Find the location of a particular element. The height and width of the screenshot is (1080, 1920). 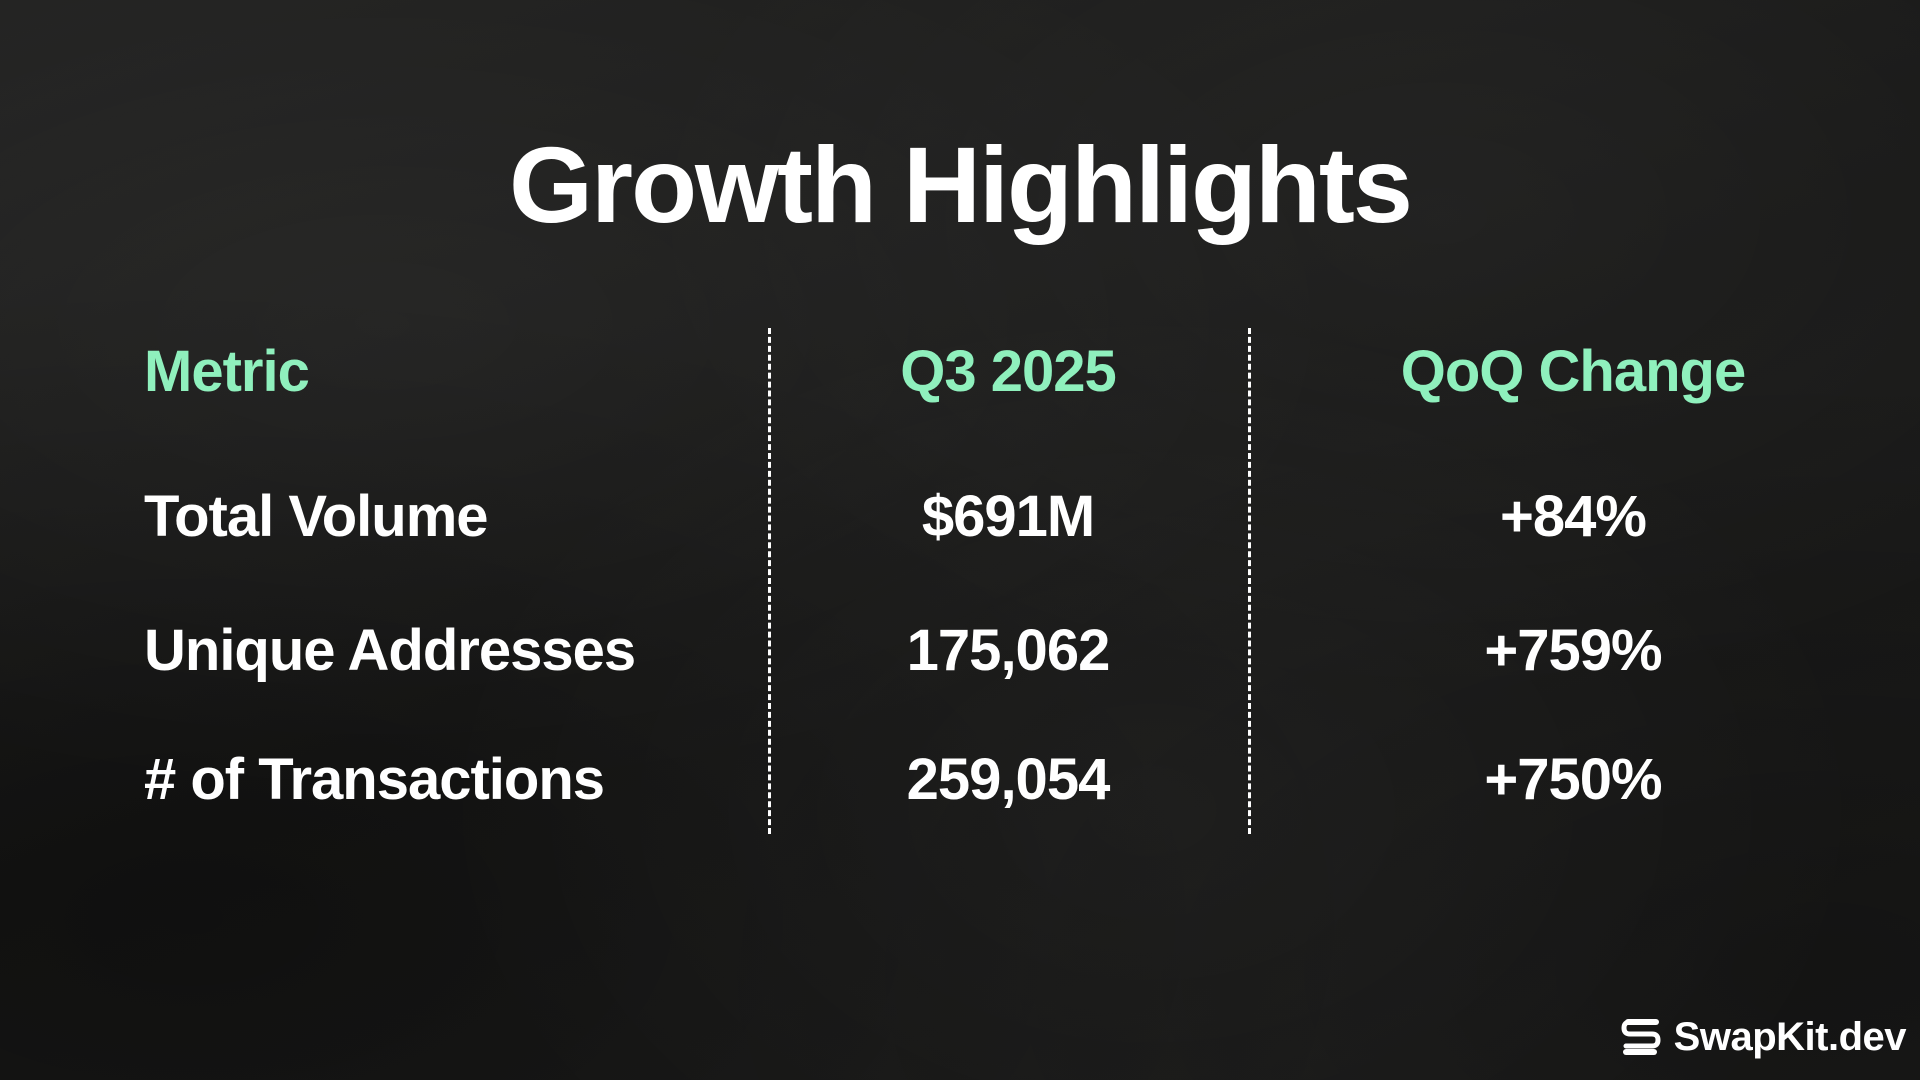

row-transactions-q3: 259,054 is located at coordinates (1008, 779).